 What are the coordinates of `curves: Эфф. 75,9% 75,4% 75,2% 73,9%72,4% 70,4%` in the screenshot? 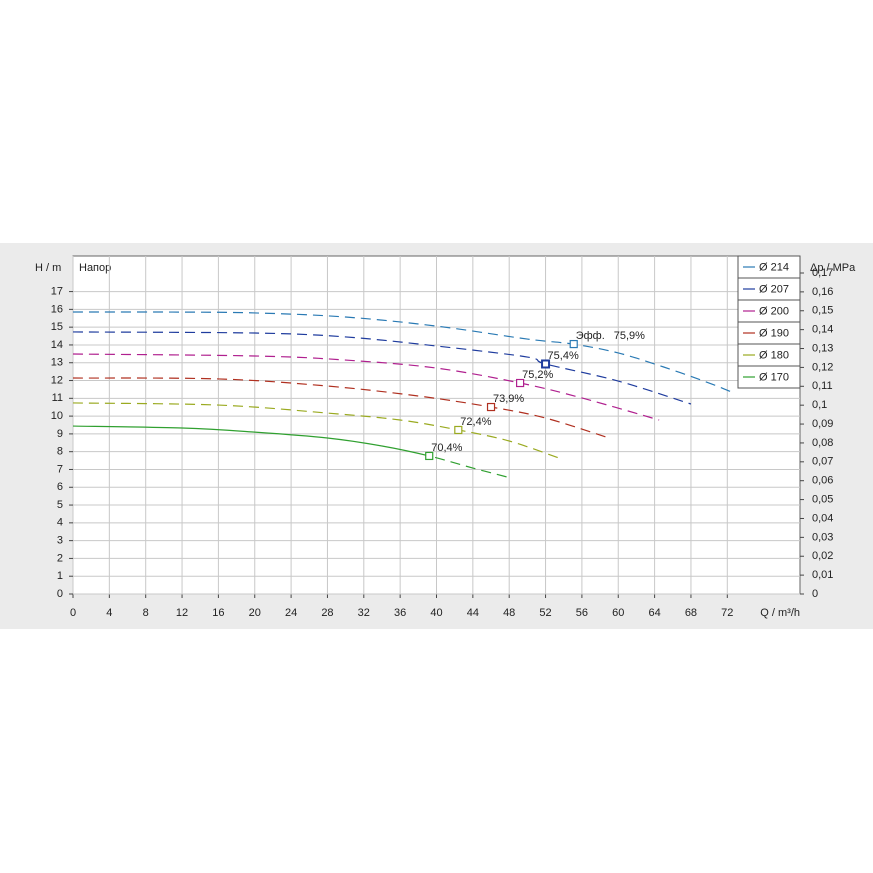 It's located at (402, 395).